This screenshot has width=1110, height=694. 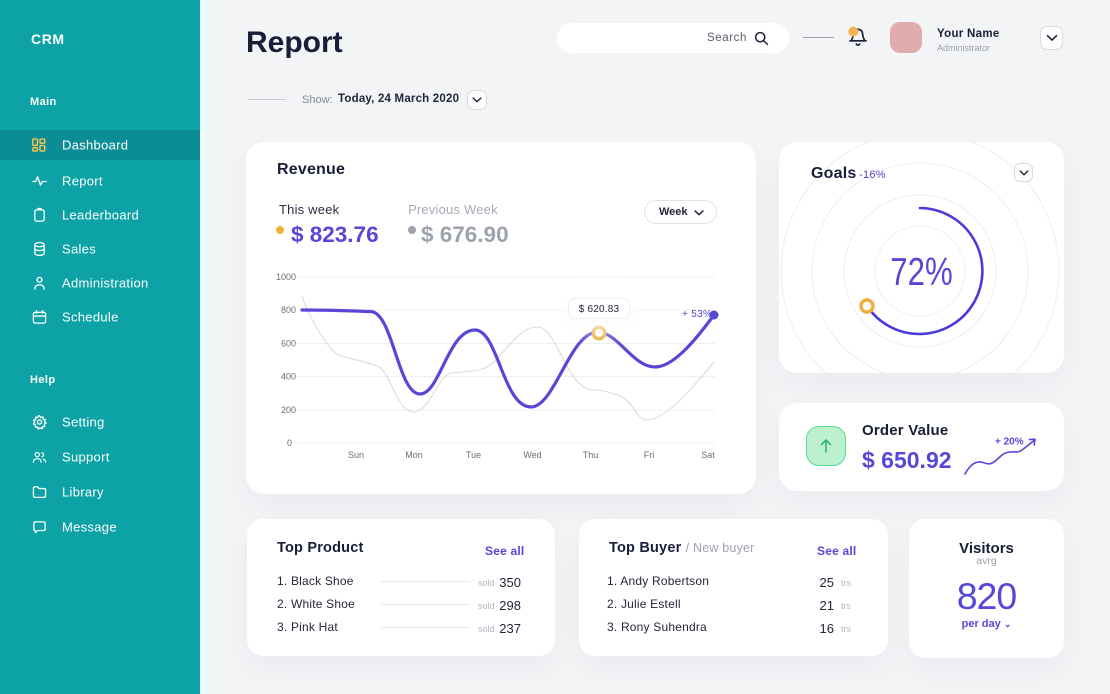 I want to click on svg-text: Tue, so click(x=473, y=455).